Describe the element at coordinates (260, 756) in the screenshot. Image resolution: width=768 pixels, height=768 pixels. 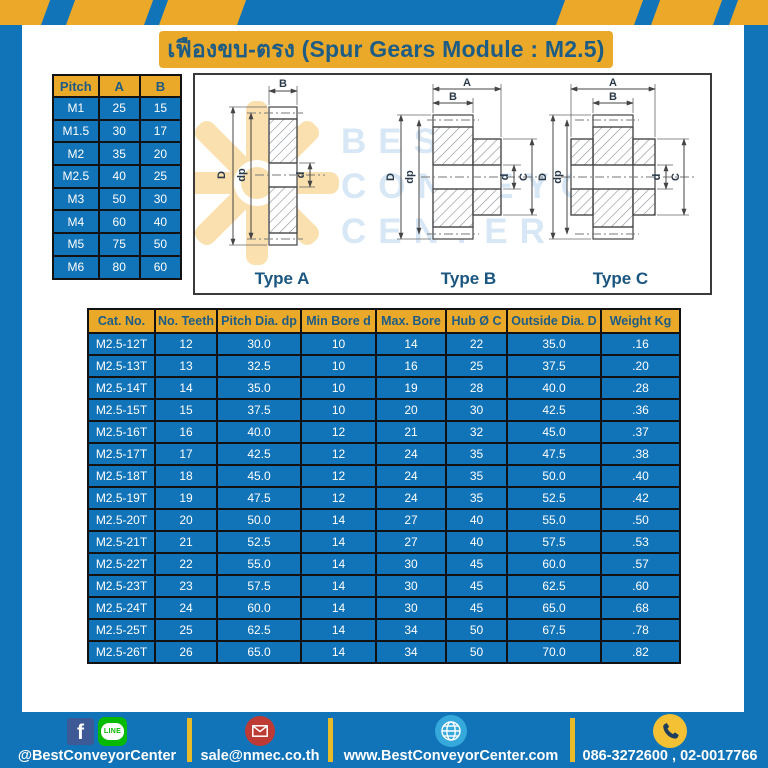
I see `email-address-text: sale@nmec.co.th` at that location.